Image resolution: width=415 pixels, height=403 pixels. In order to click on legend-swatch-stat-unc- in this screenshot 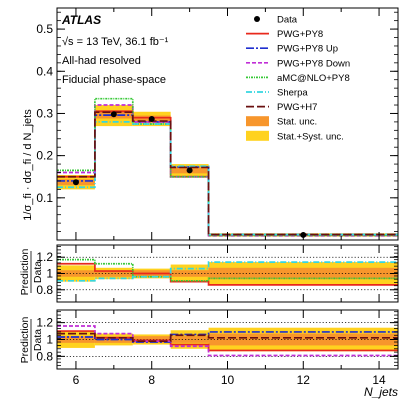, I will do `click(257, 121)`.